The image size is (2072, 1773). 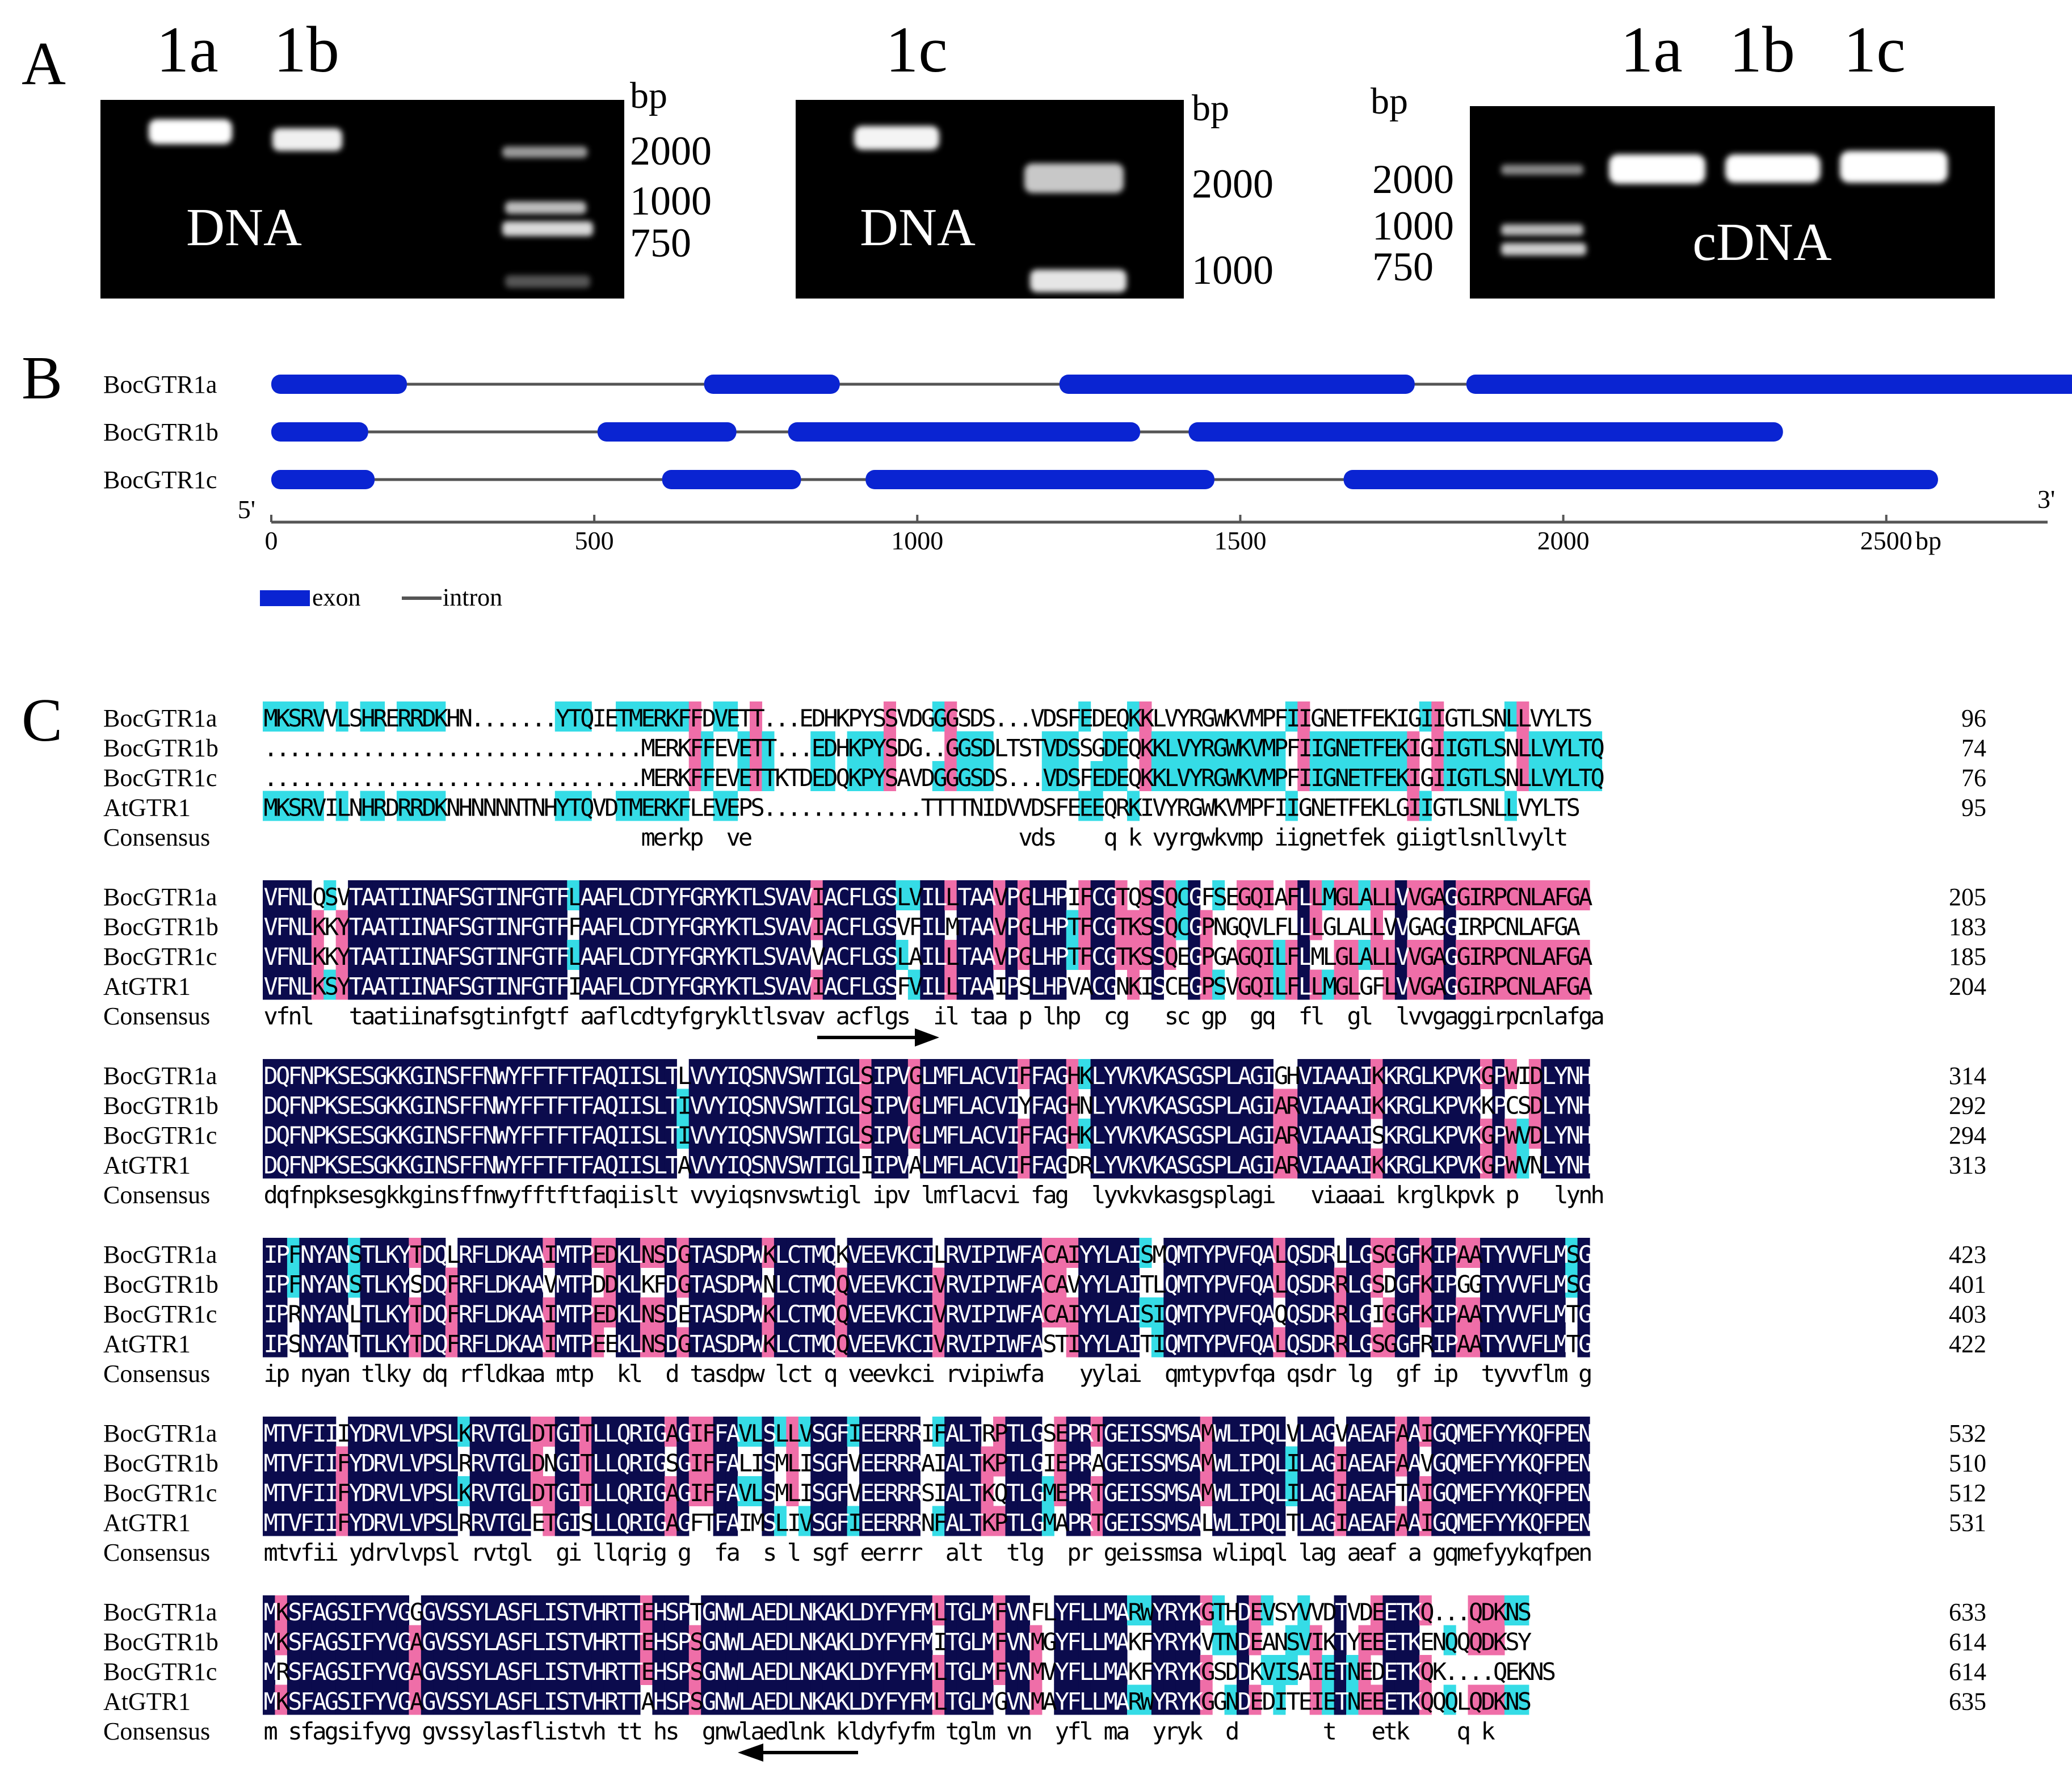 What do you see at coordinates (1732, 202) in the screenshot?
I see `gel-3-image` at bounding box center [1732, 202].